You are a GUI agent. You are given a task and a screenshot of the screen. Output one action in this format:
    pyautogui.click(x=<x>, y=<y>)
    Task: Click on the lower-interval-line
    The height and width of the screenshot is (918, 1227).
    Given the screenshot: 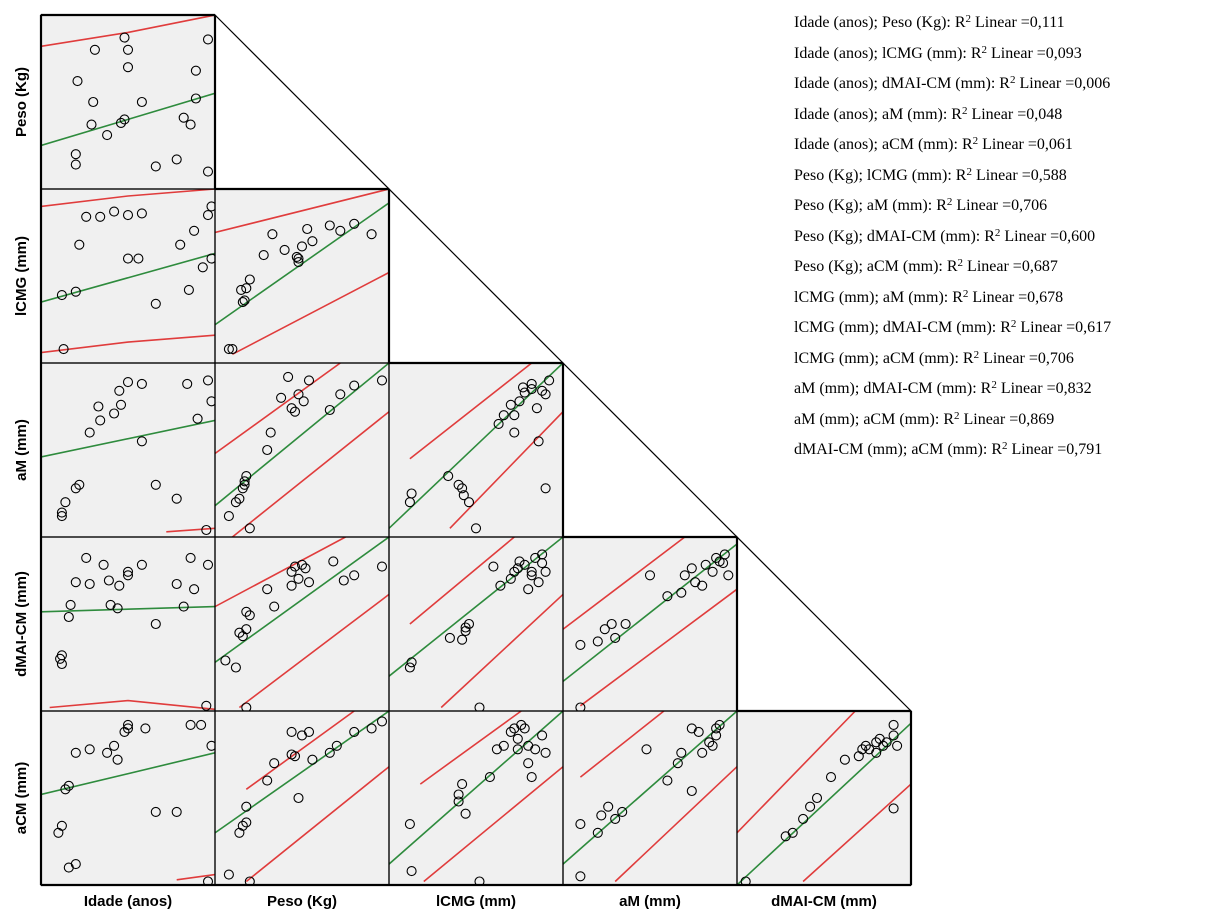 What is the action you would take?
    pyautogui.click(x=132, y=705)
    